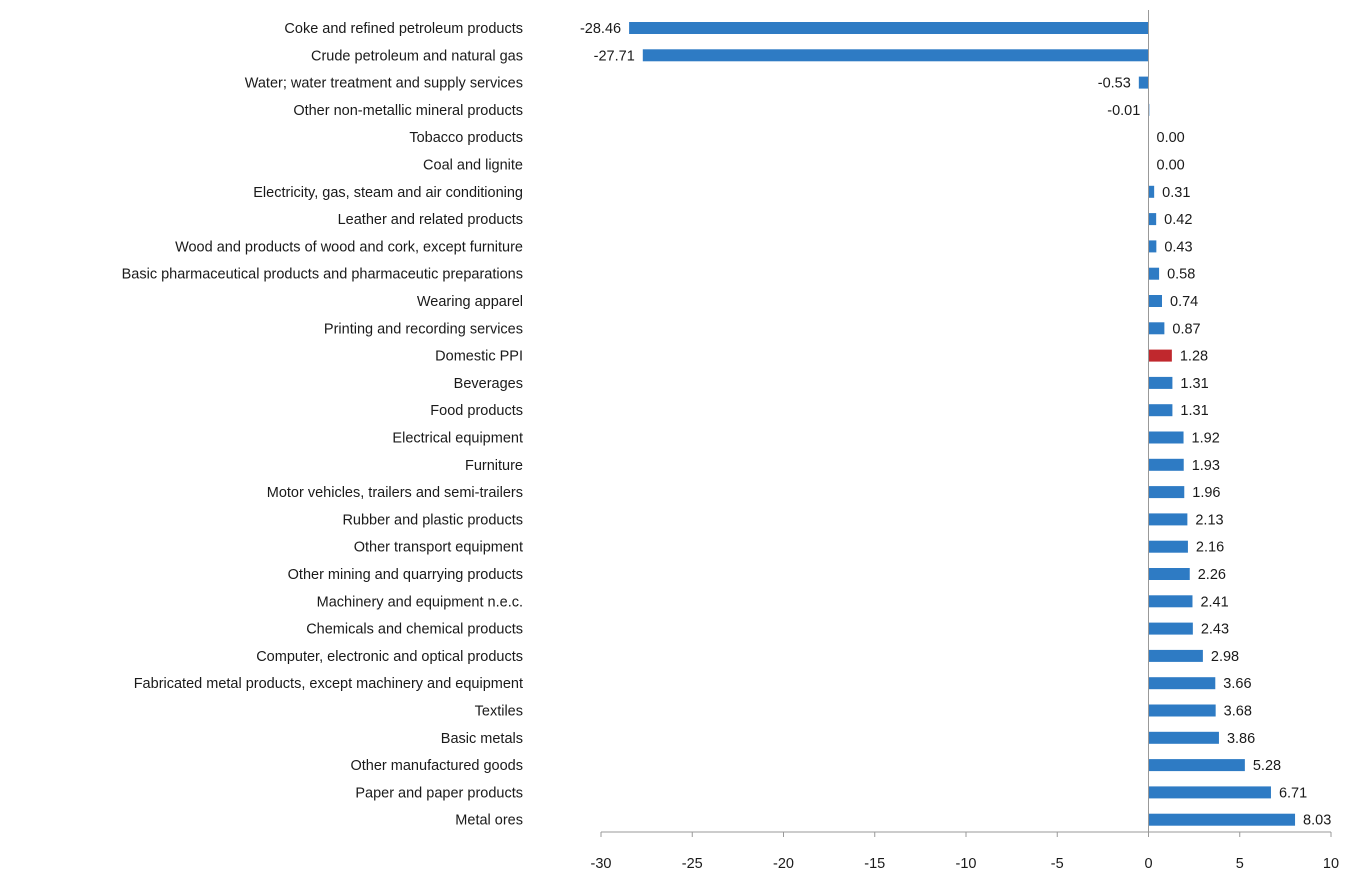  Describe the element at coordinates (1160, 382) in the screenshot. I see `bar-beverages` at that location.